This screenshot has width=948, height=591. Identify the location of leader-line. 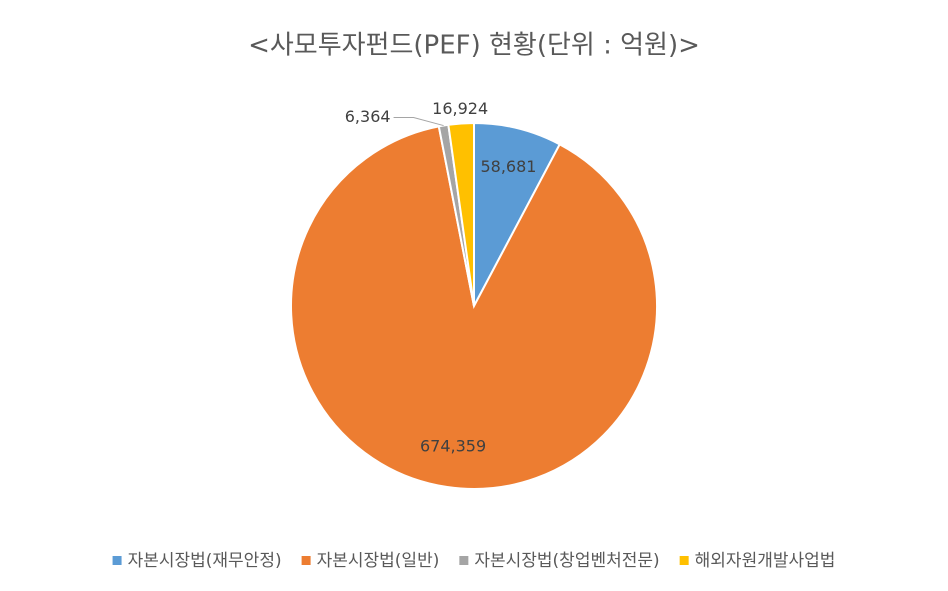
(418, 122).